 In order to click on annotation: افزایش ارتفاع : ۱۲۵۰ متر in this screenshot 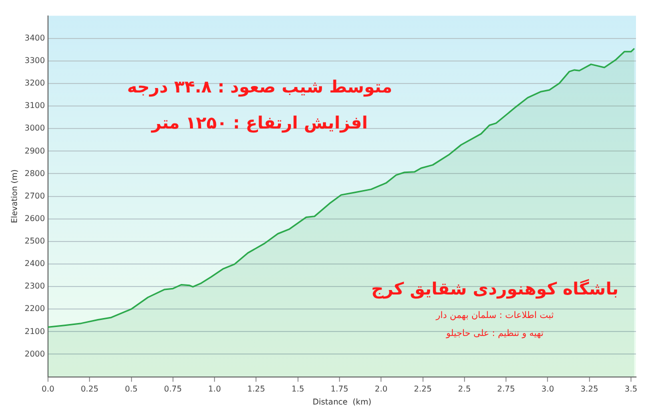, I will do `click(259, 124)`.